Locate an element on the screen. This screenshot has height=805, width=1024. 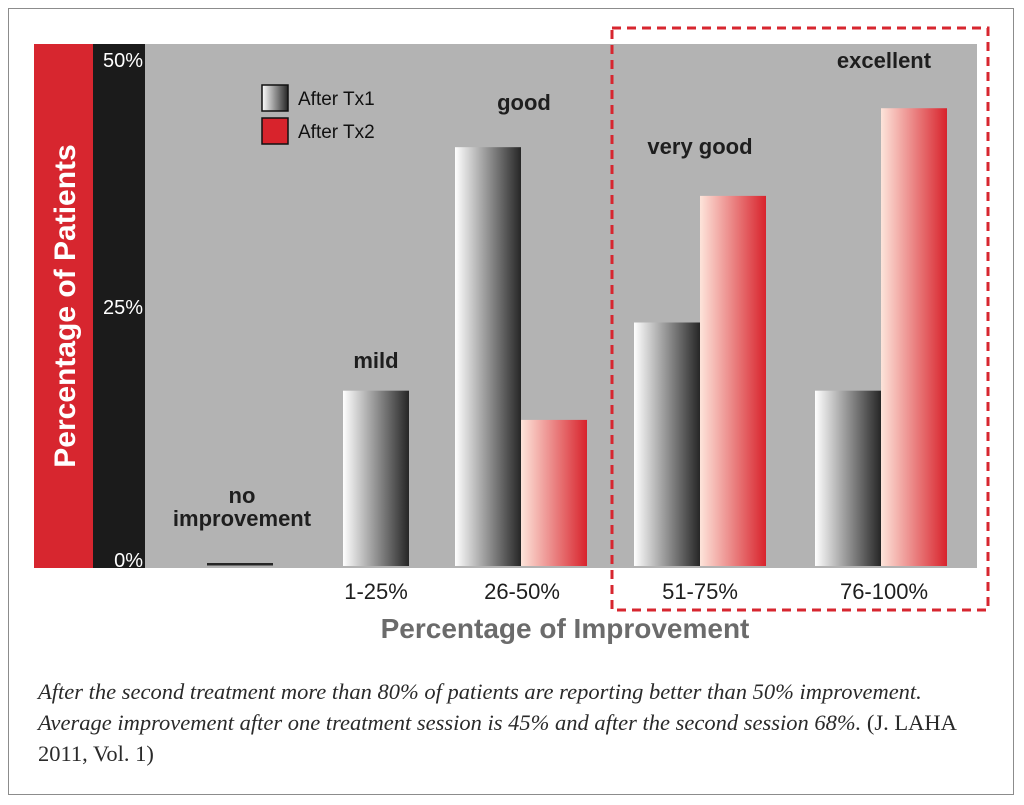
y-tick-label: 50% is located at coordinates (123, 61).